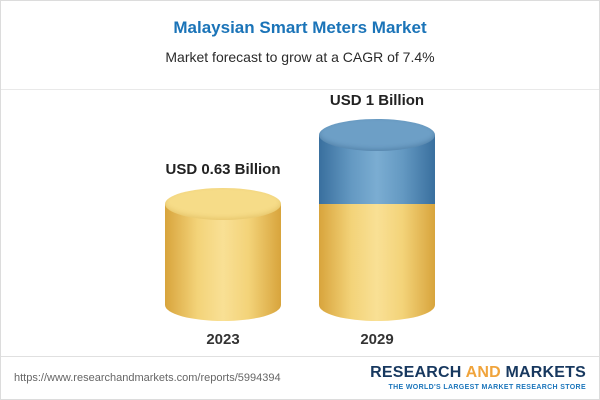 This screenshot has height=400, width=600. I want to click on bar-group-2029: USD 1 Billion 2029, so click(377, 220).